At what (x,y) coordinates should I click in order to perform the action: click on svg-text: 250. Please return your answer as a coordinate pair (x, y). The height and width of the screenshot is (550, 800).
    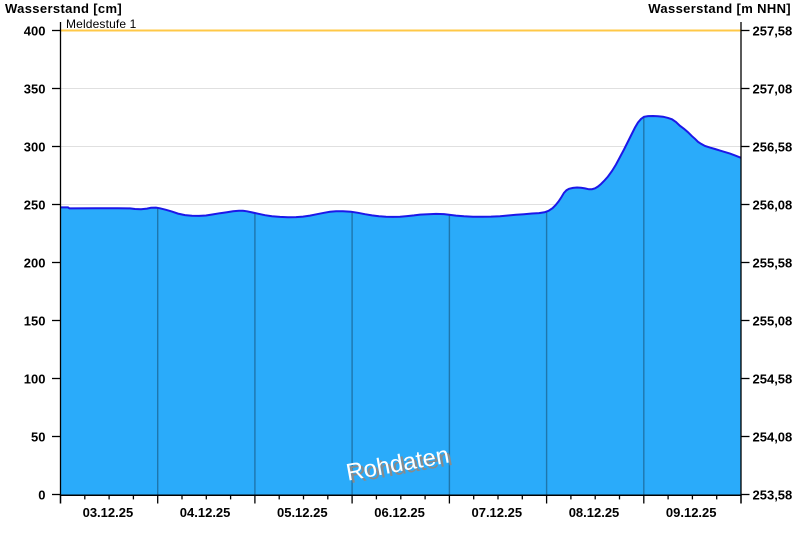
    Looking at the image, I should click on (35, 205).